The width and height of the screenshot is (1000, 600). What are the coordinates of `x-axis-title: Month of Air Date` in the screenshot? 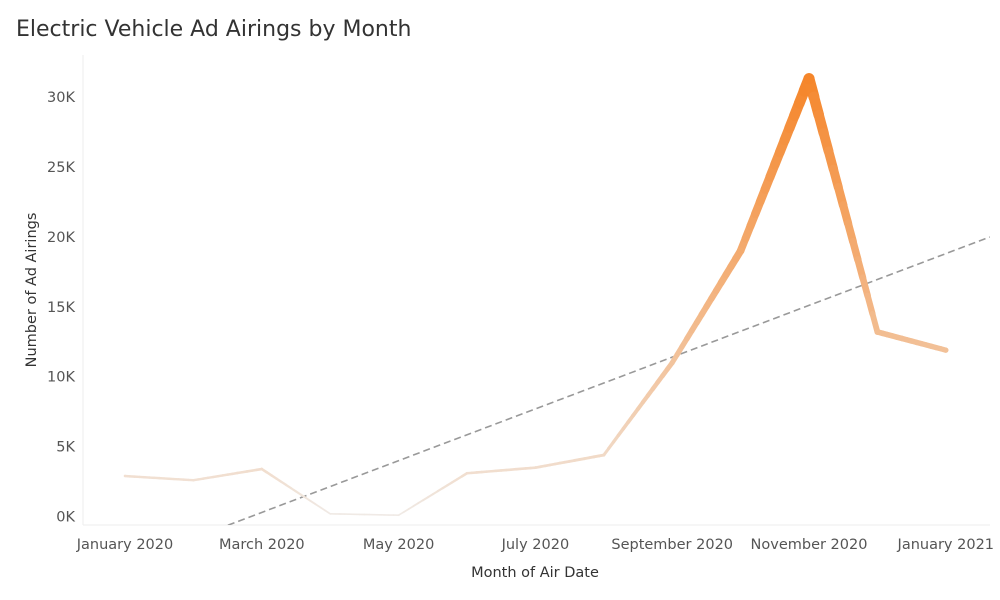 It's located at (535, 573).